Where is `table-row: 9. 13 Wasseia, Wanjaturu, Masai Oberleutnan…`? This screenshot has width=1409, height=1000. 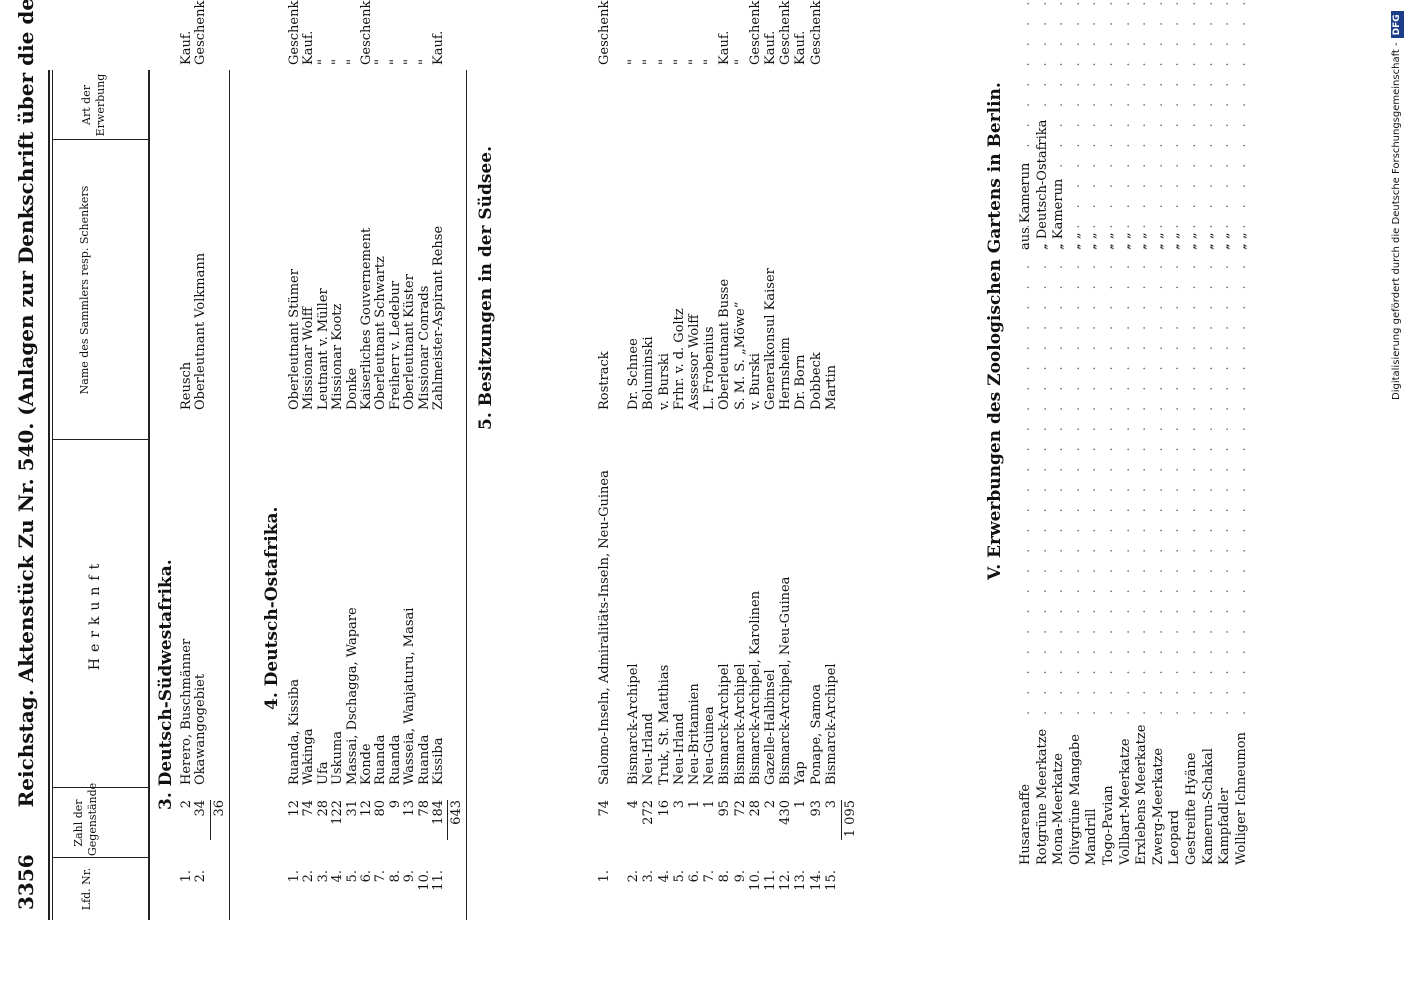
table-row: 9. 13 Wasseia, Wanjaturu, Masai Oberleutnan… is located at coordinates (410, 489).